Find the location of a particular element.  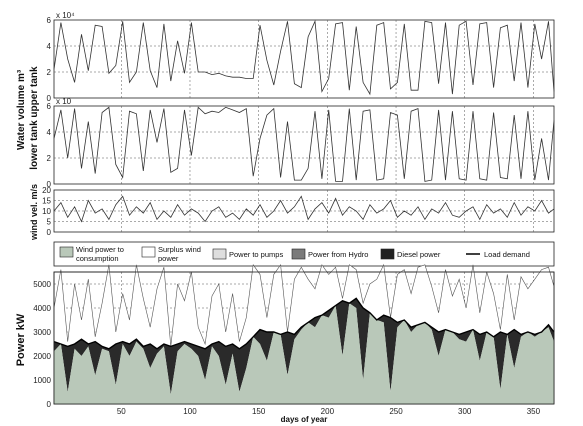

y-tick-label: 1000 is located at coordinates (42, 380).